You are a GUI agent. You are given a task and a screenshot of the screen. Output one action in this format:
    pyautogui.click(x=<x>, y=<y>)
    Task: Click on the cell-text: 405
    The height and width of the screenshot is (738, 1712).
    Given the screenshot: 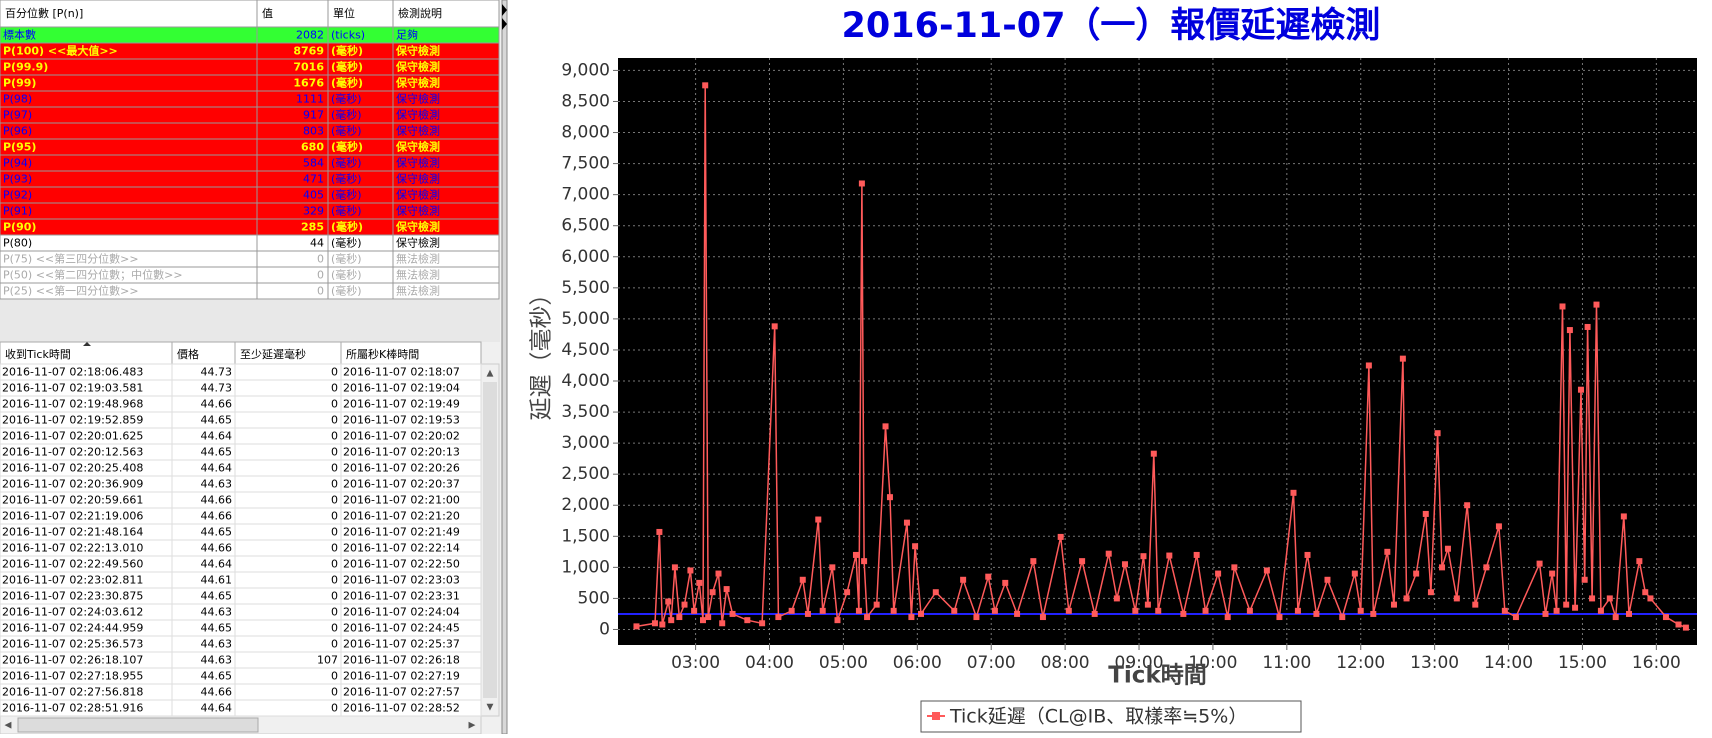 What is the action you would take?
    pyautogui.click(x=313, y=195)
    